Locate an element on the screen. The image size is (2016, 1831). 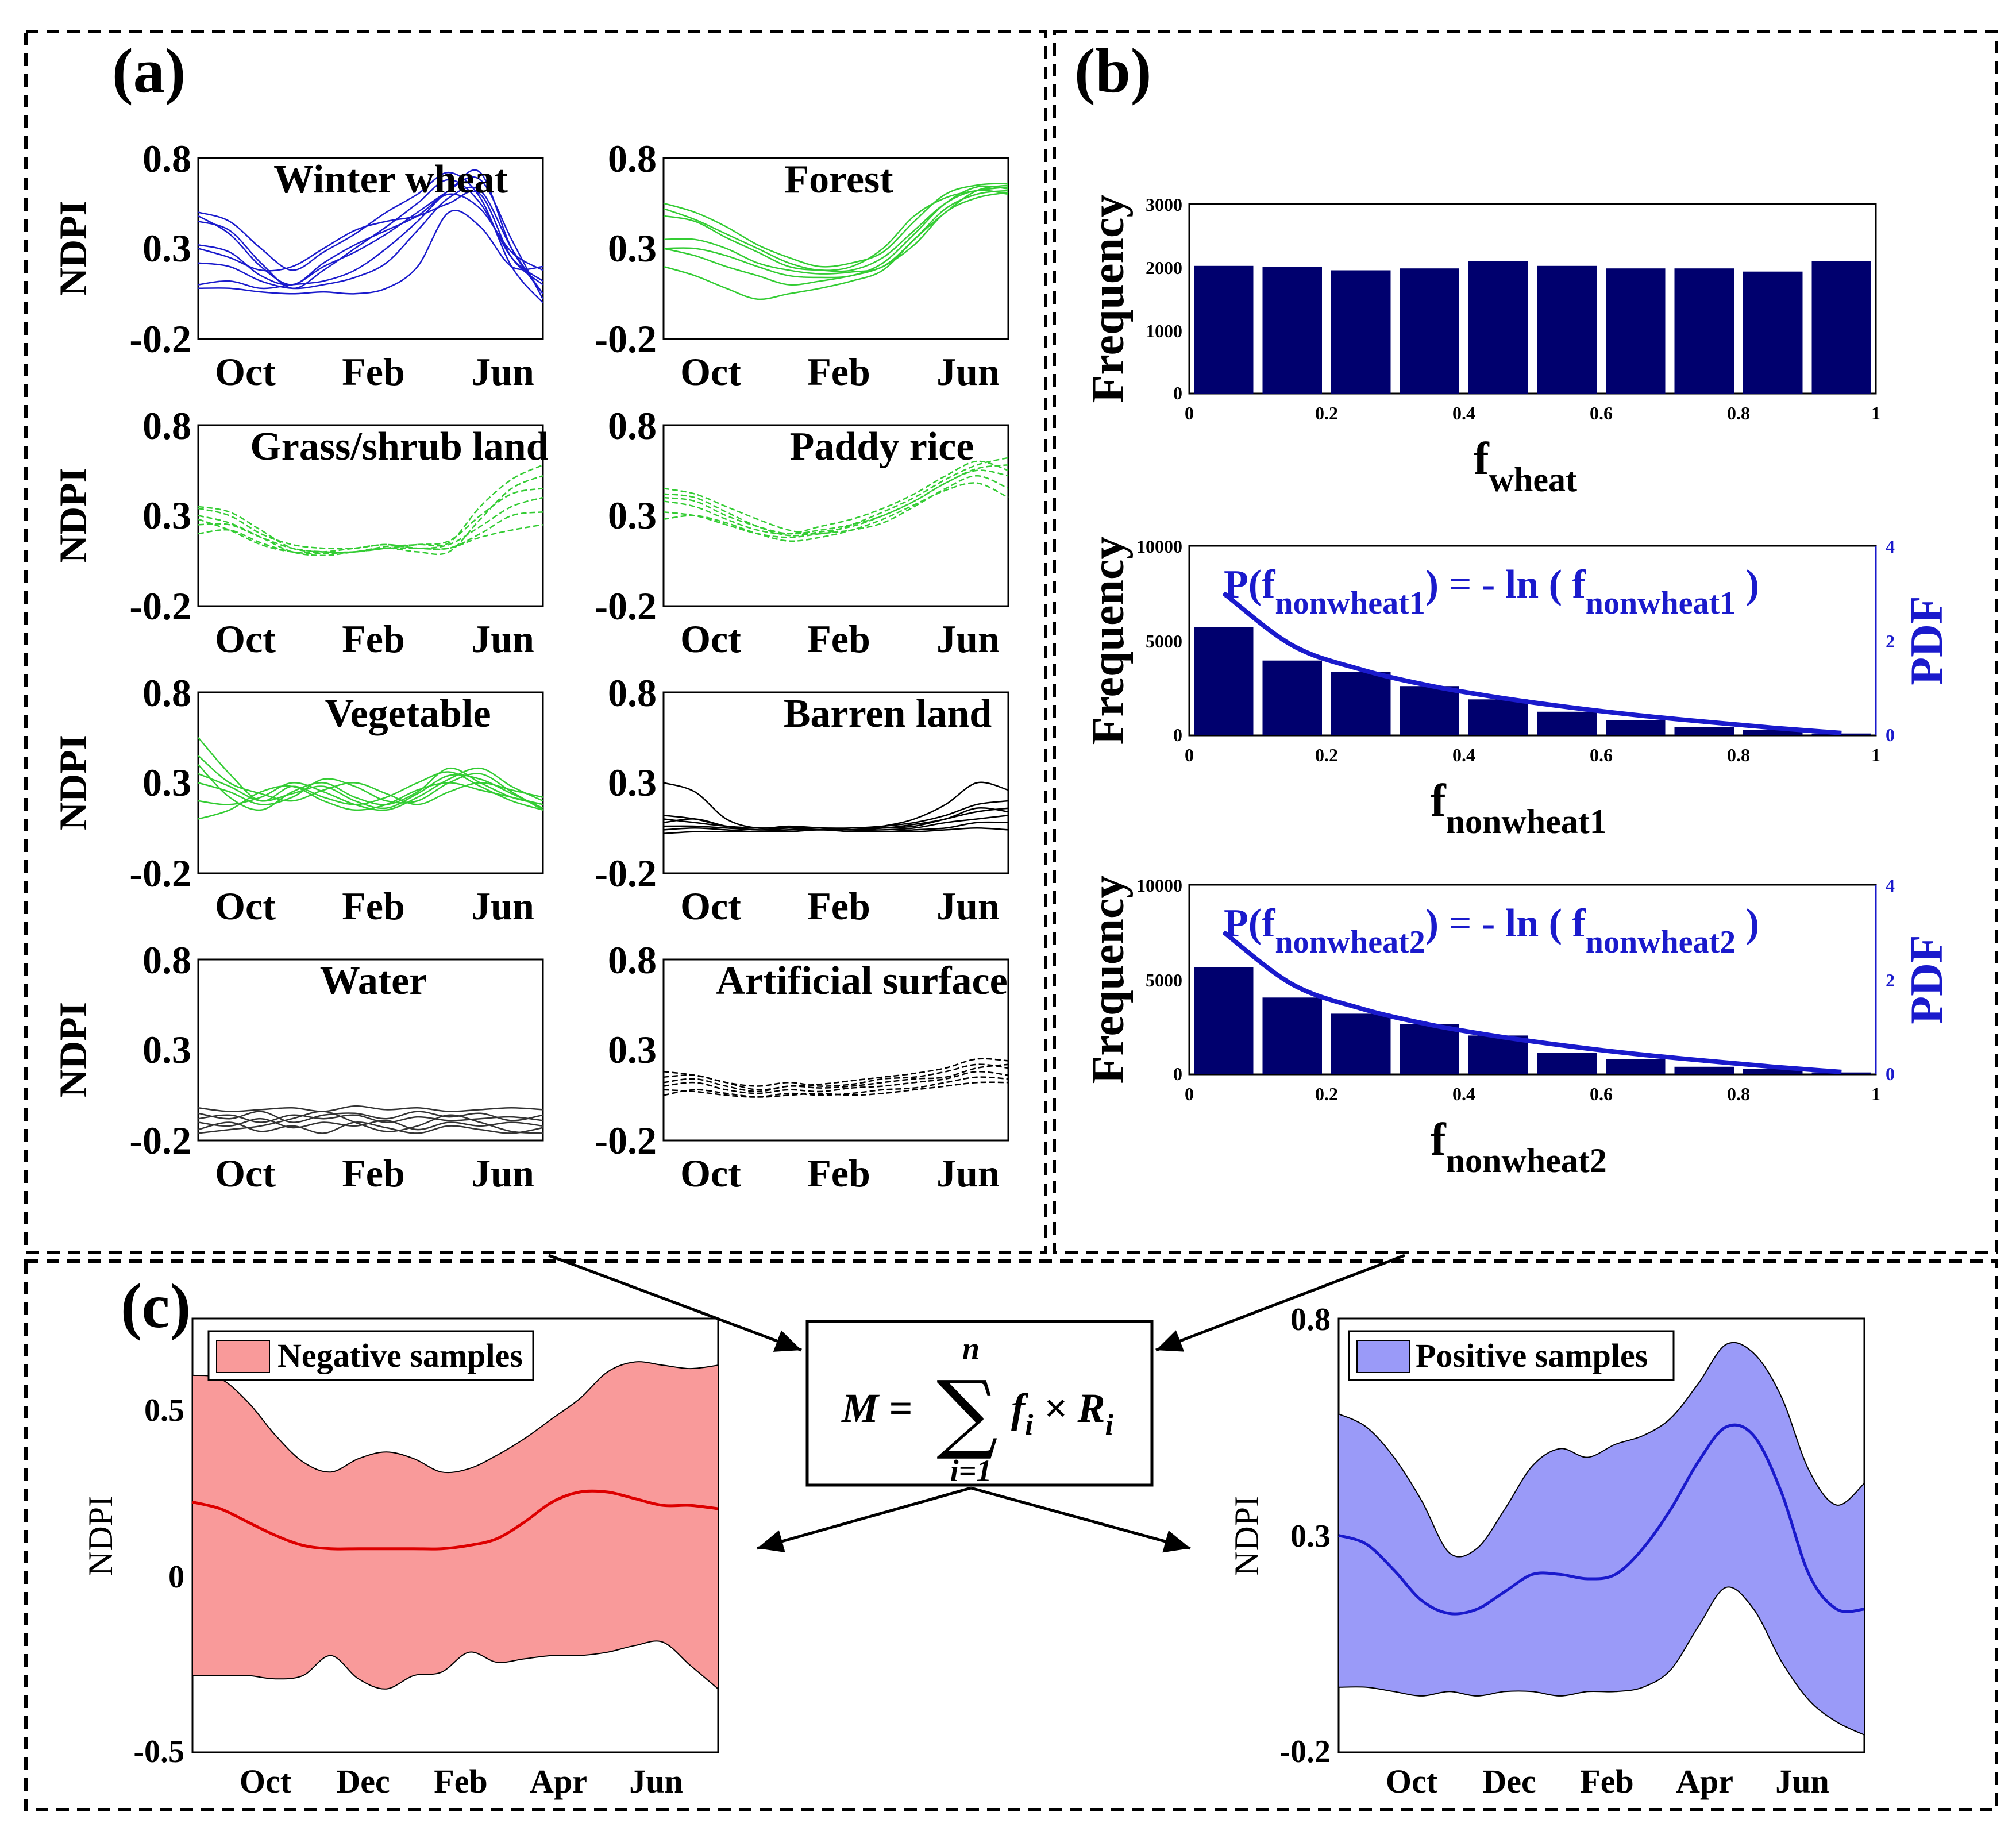
x-tick-label: 0.2 is located at coordinates (1326, 413).